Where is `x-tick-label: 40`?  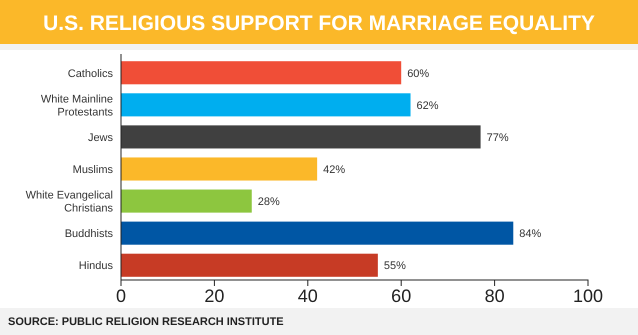
x-tick-label: 40 is located at coordinates (308, 296).